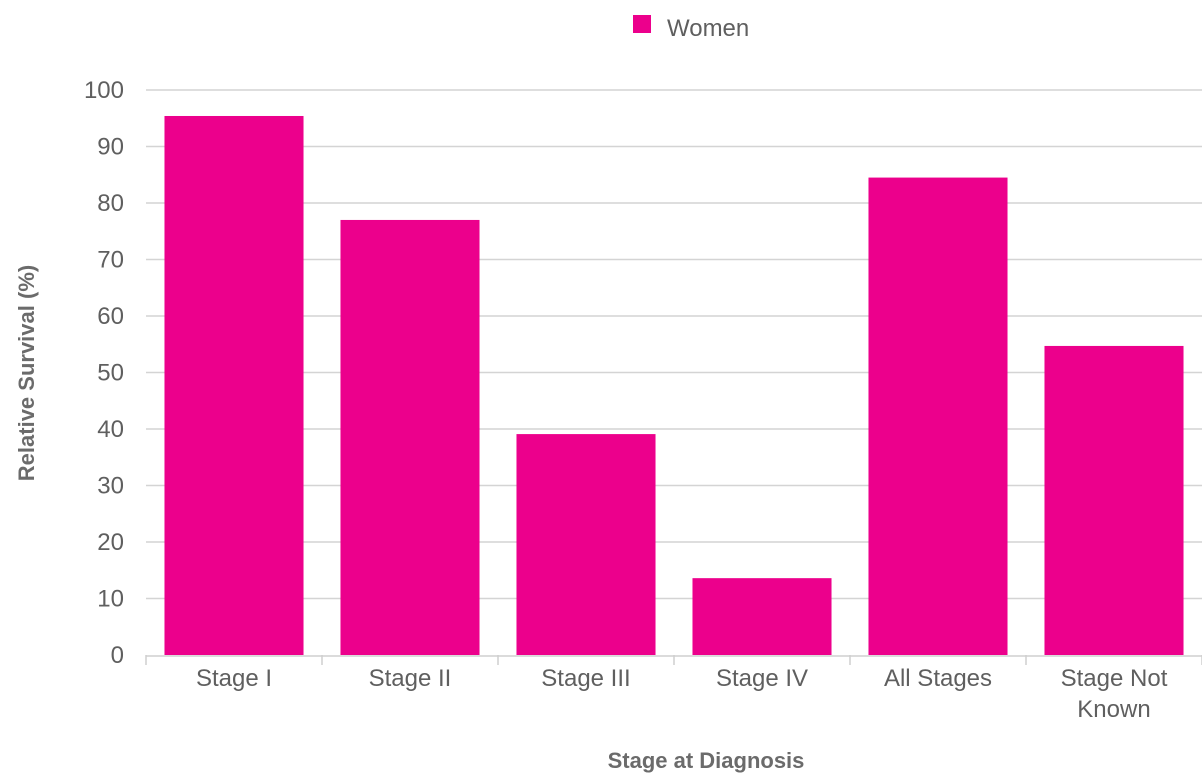  What do you see at coordinates (1113, 709) in the screenshot?
I see `x-tick-label-line: Known` at bounding box center [1113, 709].